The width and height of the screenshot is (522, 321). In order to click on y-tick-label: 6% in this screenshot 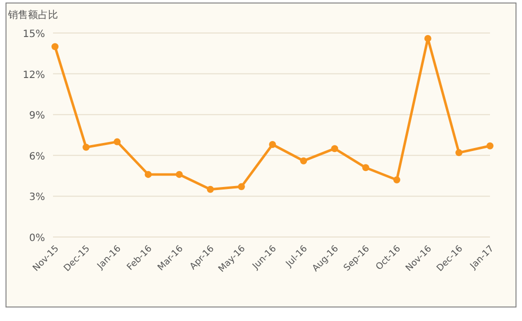, I will do `click(37, 156)`.